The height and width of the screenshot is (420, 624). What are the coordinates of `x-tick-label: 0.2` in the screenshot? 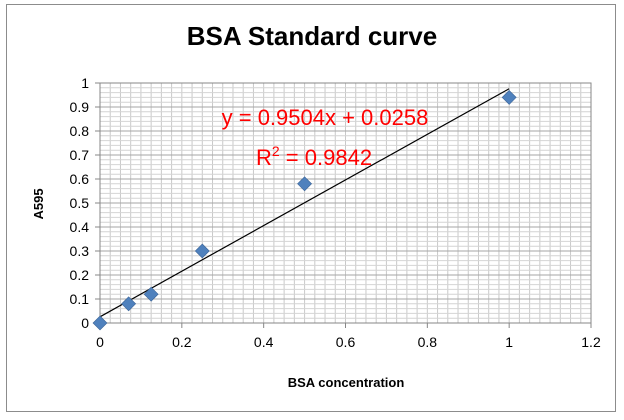 It's located at (182, 342).